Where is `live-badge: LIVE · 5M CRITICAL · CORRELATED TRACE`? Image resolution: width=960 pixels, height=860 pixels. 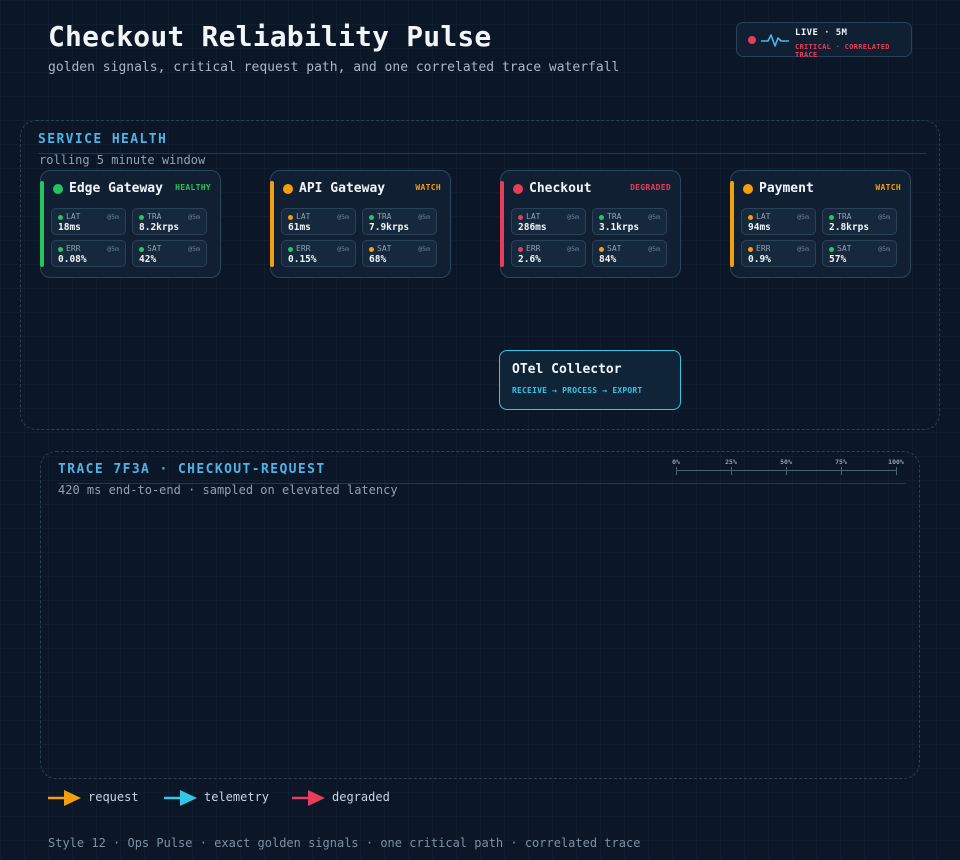
live-badge: LIVE · 5M CRITICAL · CORRELATED TRACE is located at coordinates (824, 40).